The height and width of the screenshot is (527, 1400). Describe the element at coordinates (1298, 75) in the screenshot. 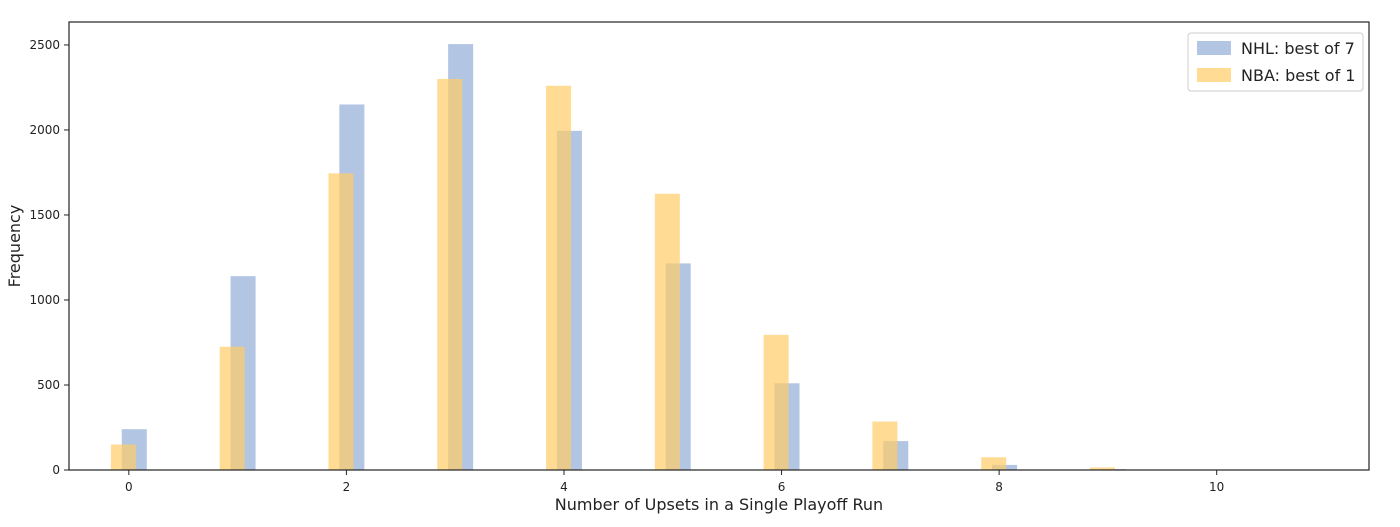

I see `legend-label-nba: NBA: best of 1` at that location.